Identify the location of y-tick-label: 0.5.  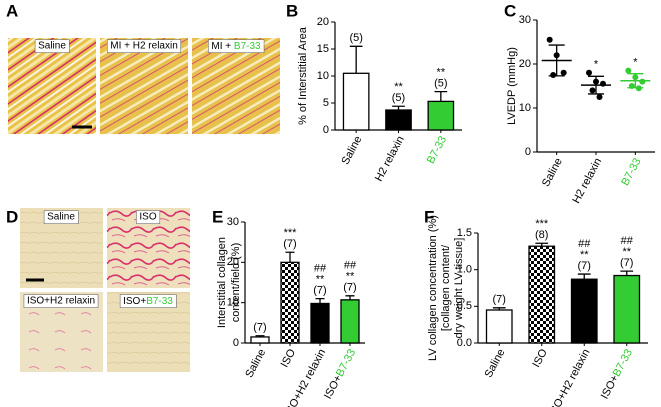
(464, 306).